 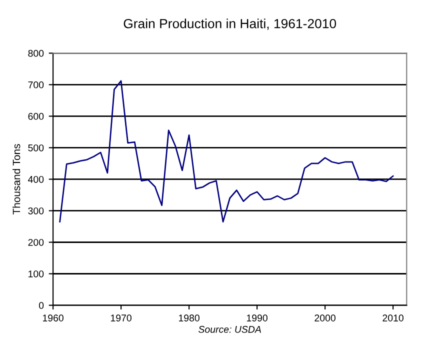 I want to click on y-tick-label: 100, so click(x=36, y=274).